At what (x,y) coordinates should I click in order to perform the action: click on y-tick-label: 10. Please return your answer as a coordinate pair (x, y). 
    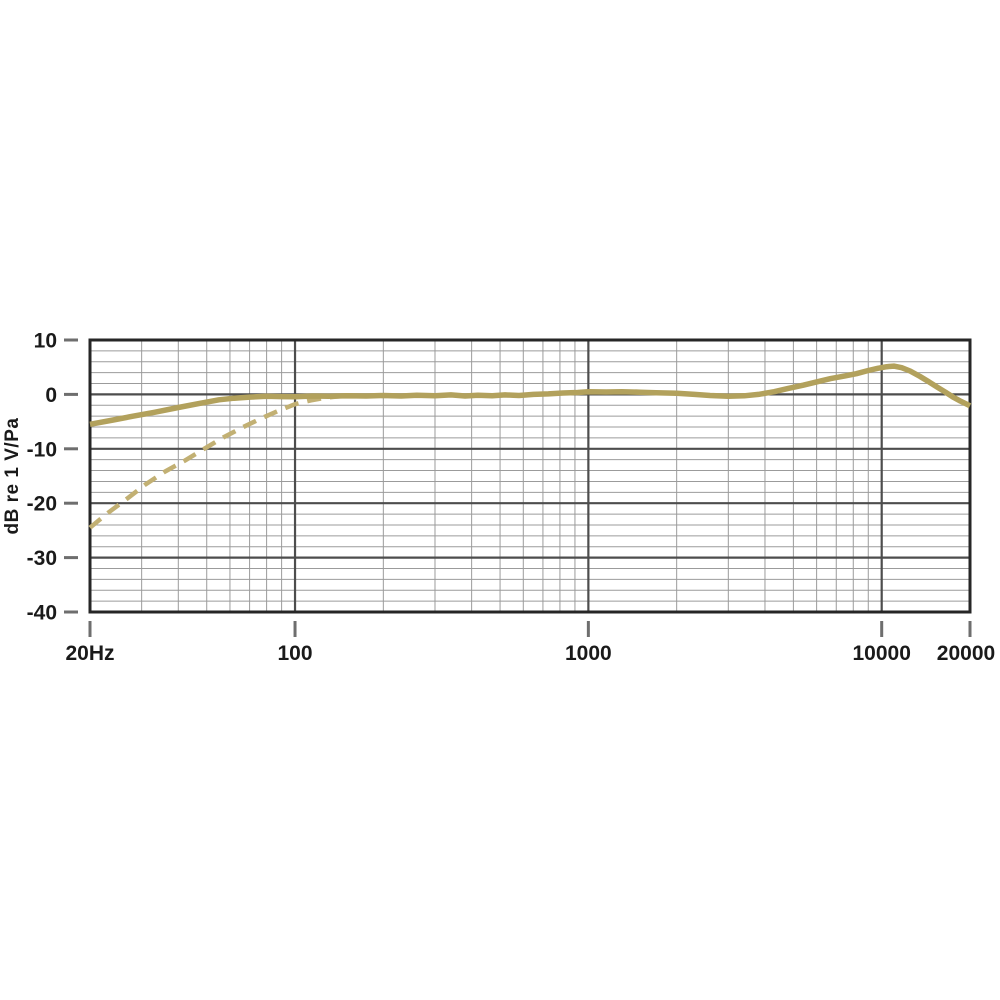
    Looking at the image, I should click on (45, 341).